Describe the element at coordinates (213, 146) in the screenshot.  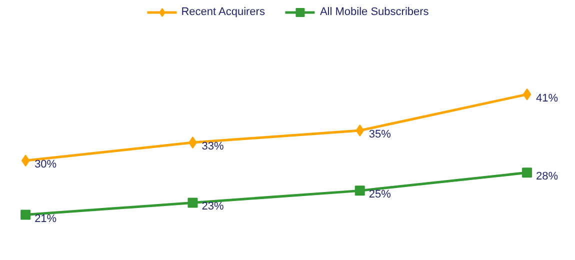
I see `data-label: 33%` at that location.